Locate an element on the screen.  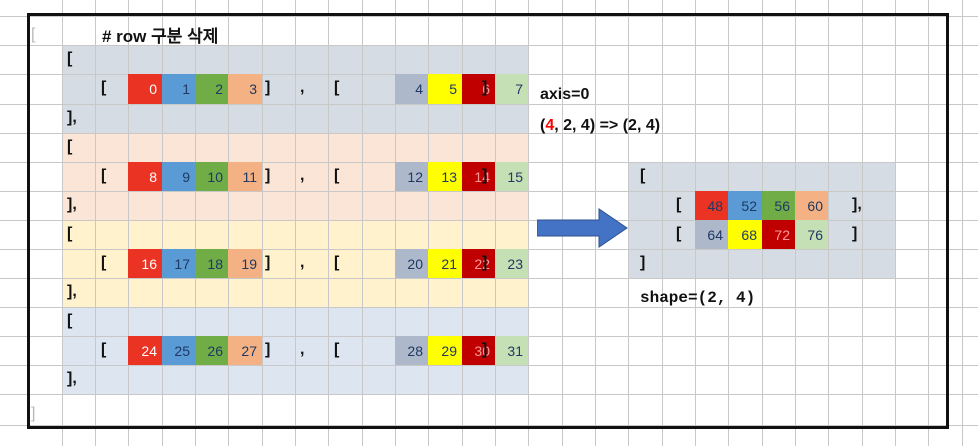
group-1-b-cell-1: 13 is located at coordinates (445, 176).